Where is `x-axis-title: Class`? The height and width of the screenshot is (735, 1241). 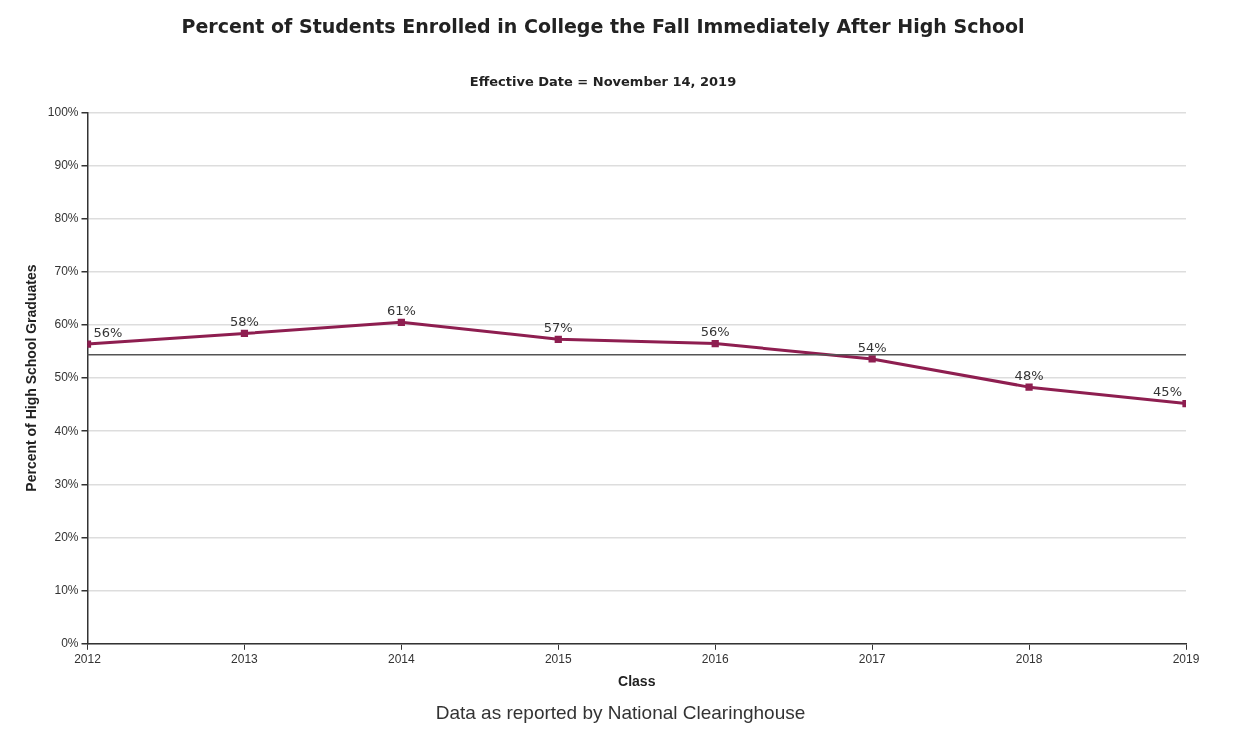 x-axis-title: Class is located at coordinates (637, 681).